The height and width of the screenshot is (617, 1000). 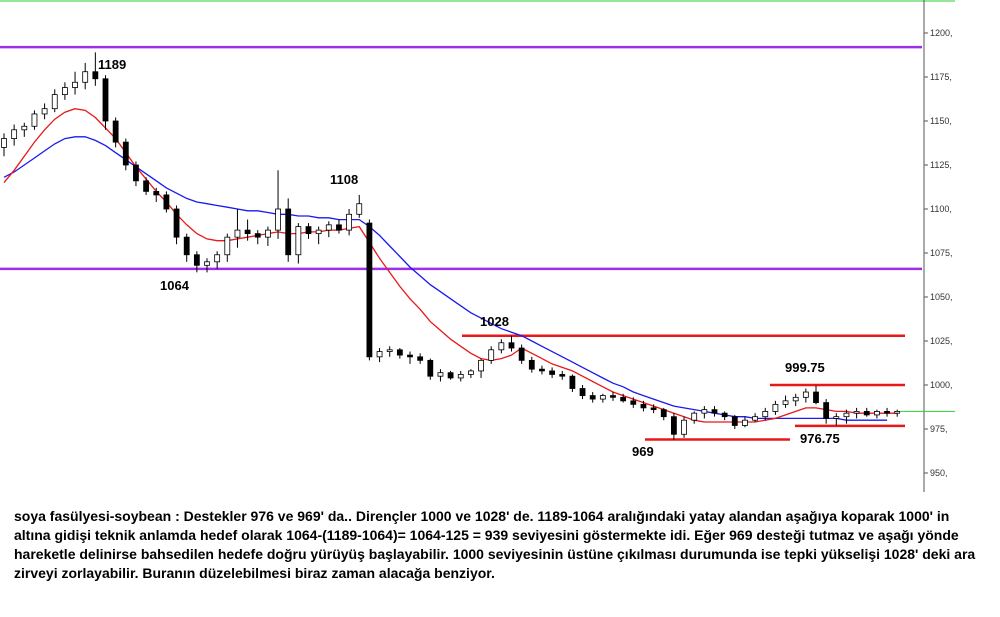 I want to click on price-label: 1189, so click(x=112, y=64).